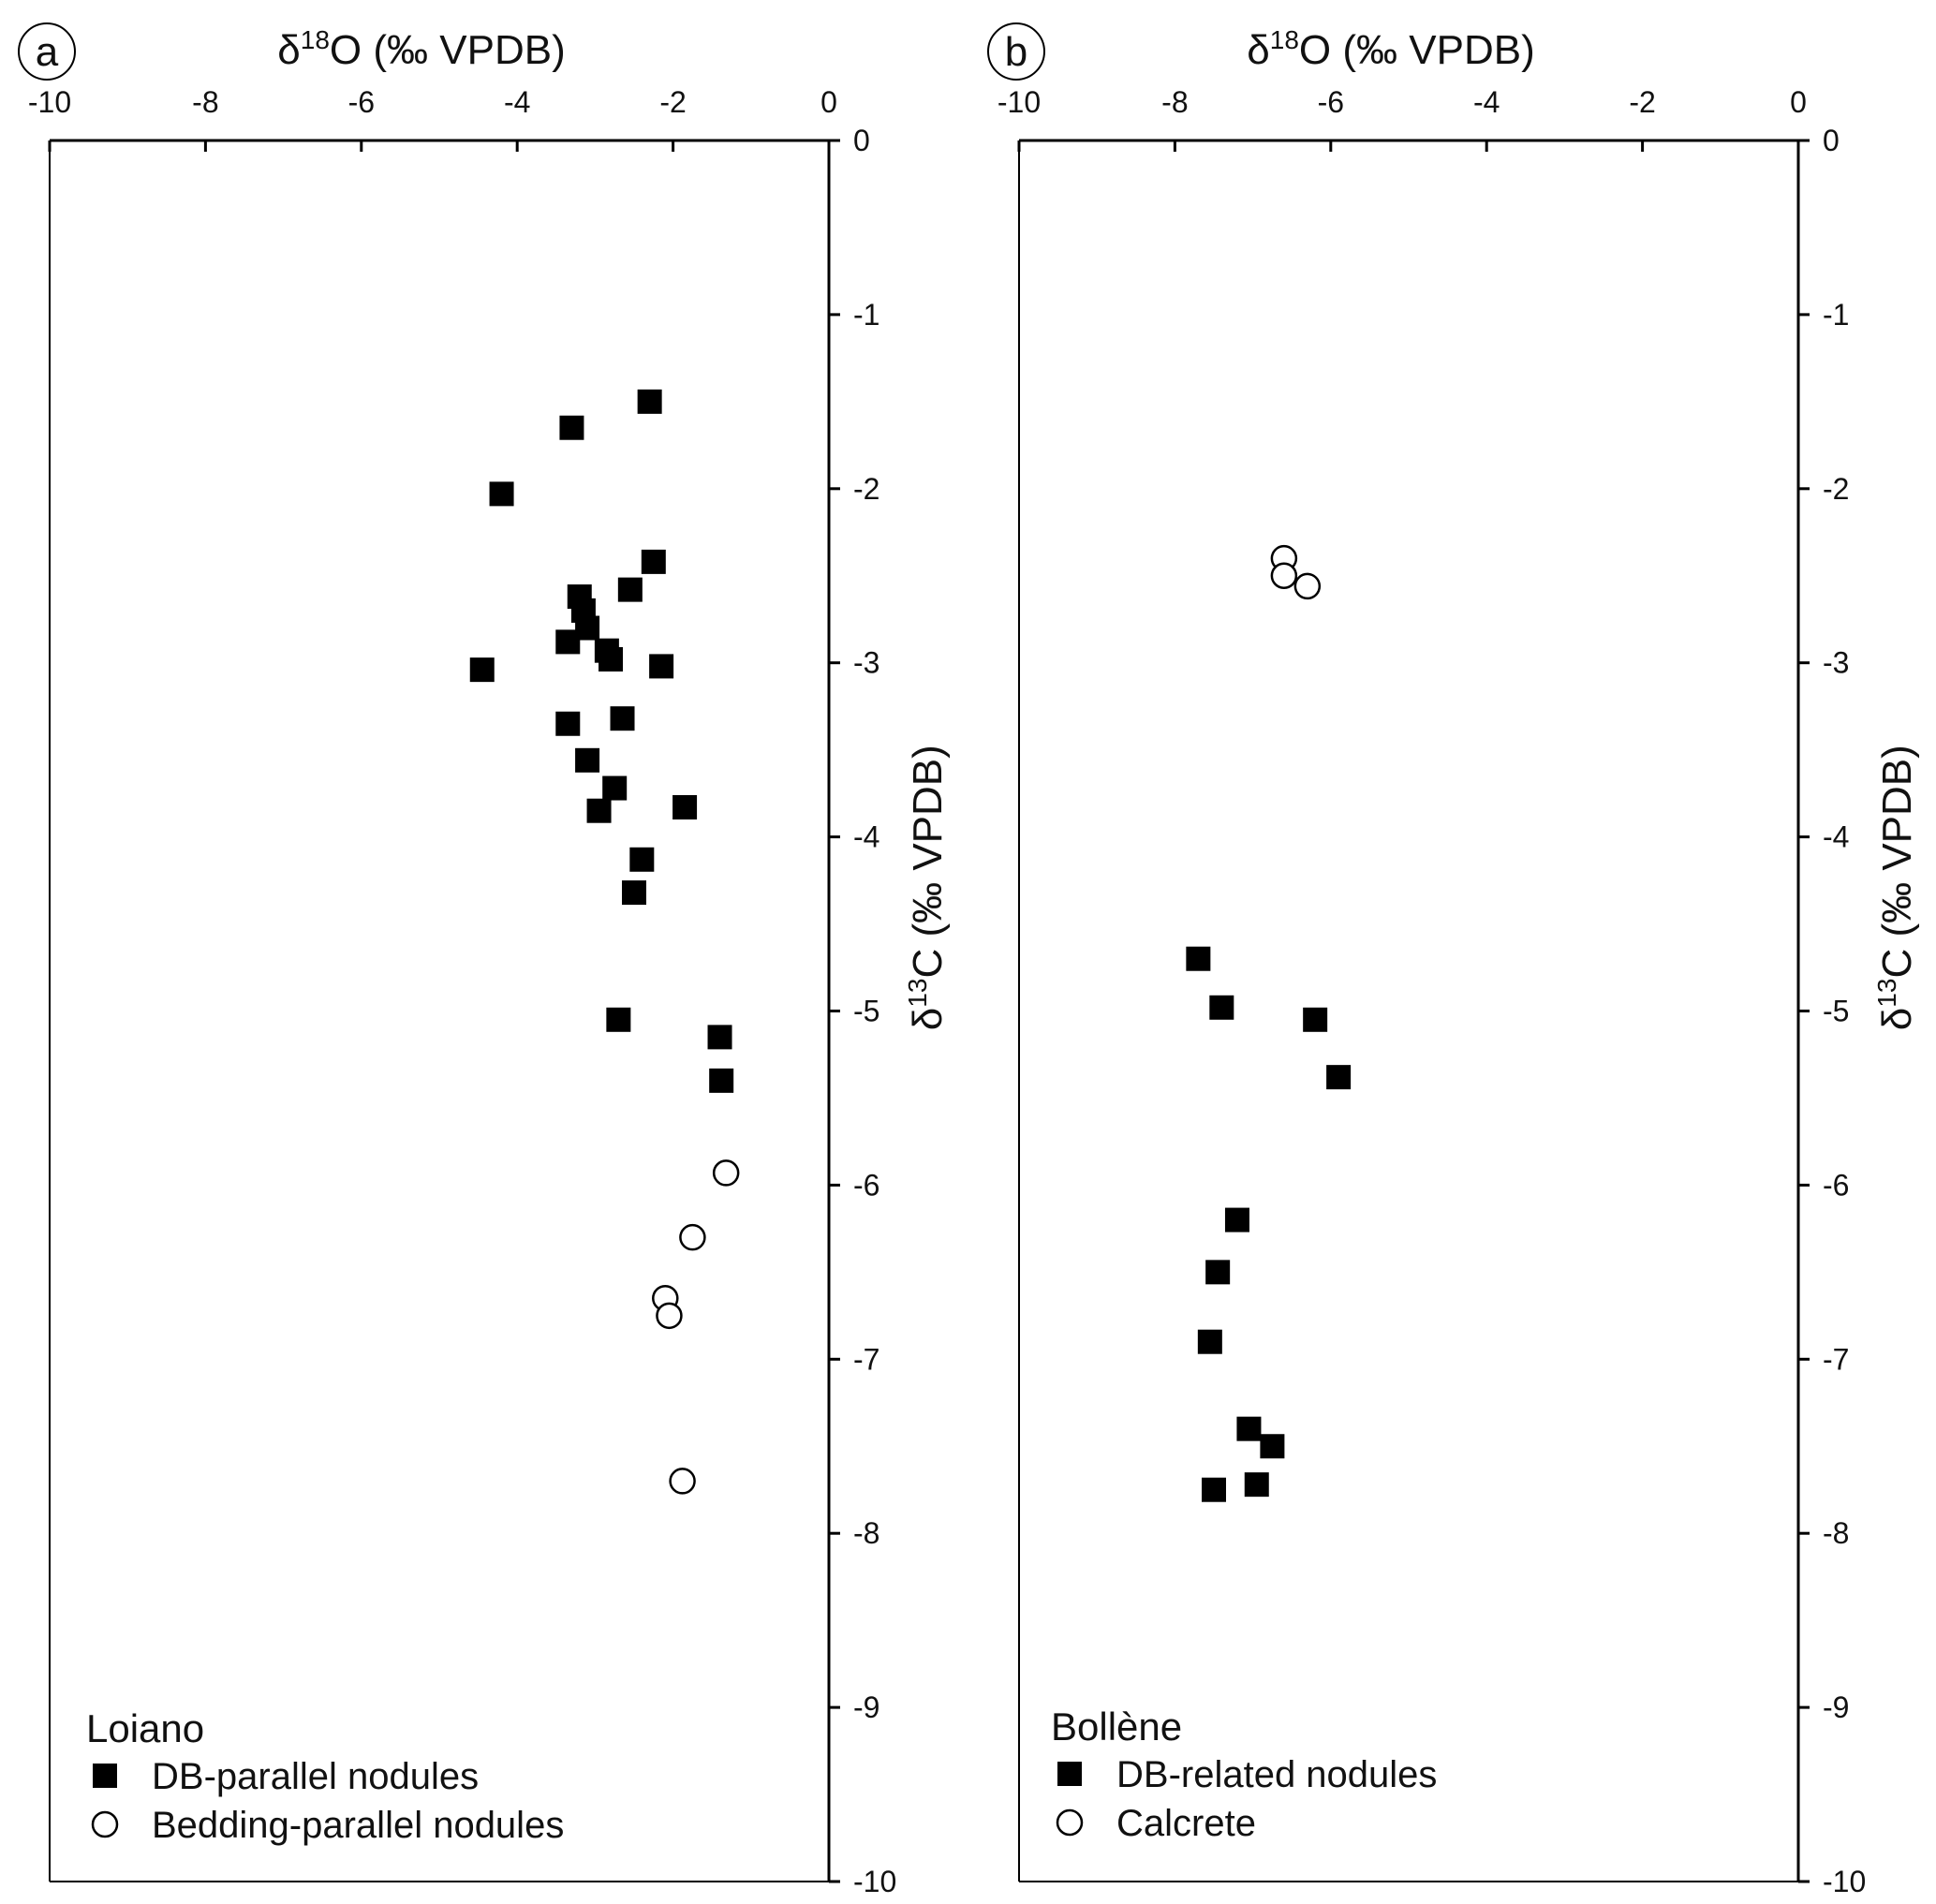  Describe the element at coordinates (1886, 993) in the screenshot. I see `y-axis-title-sup: 13` at that location.